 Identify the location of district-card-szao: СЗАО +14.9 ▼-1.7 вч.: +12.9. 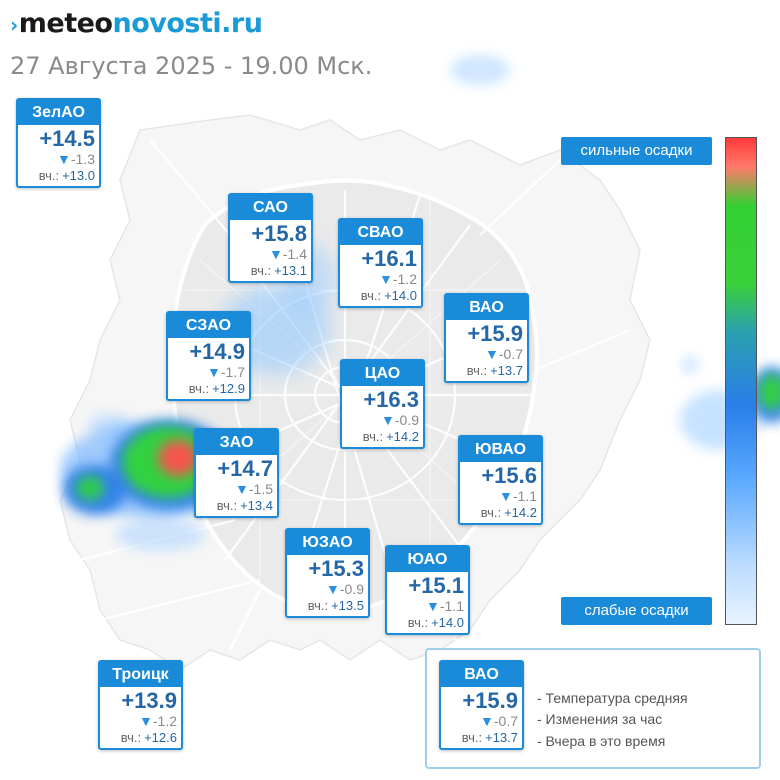
(208, 356).